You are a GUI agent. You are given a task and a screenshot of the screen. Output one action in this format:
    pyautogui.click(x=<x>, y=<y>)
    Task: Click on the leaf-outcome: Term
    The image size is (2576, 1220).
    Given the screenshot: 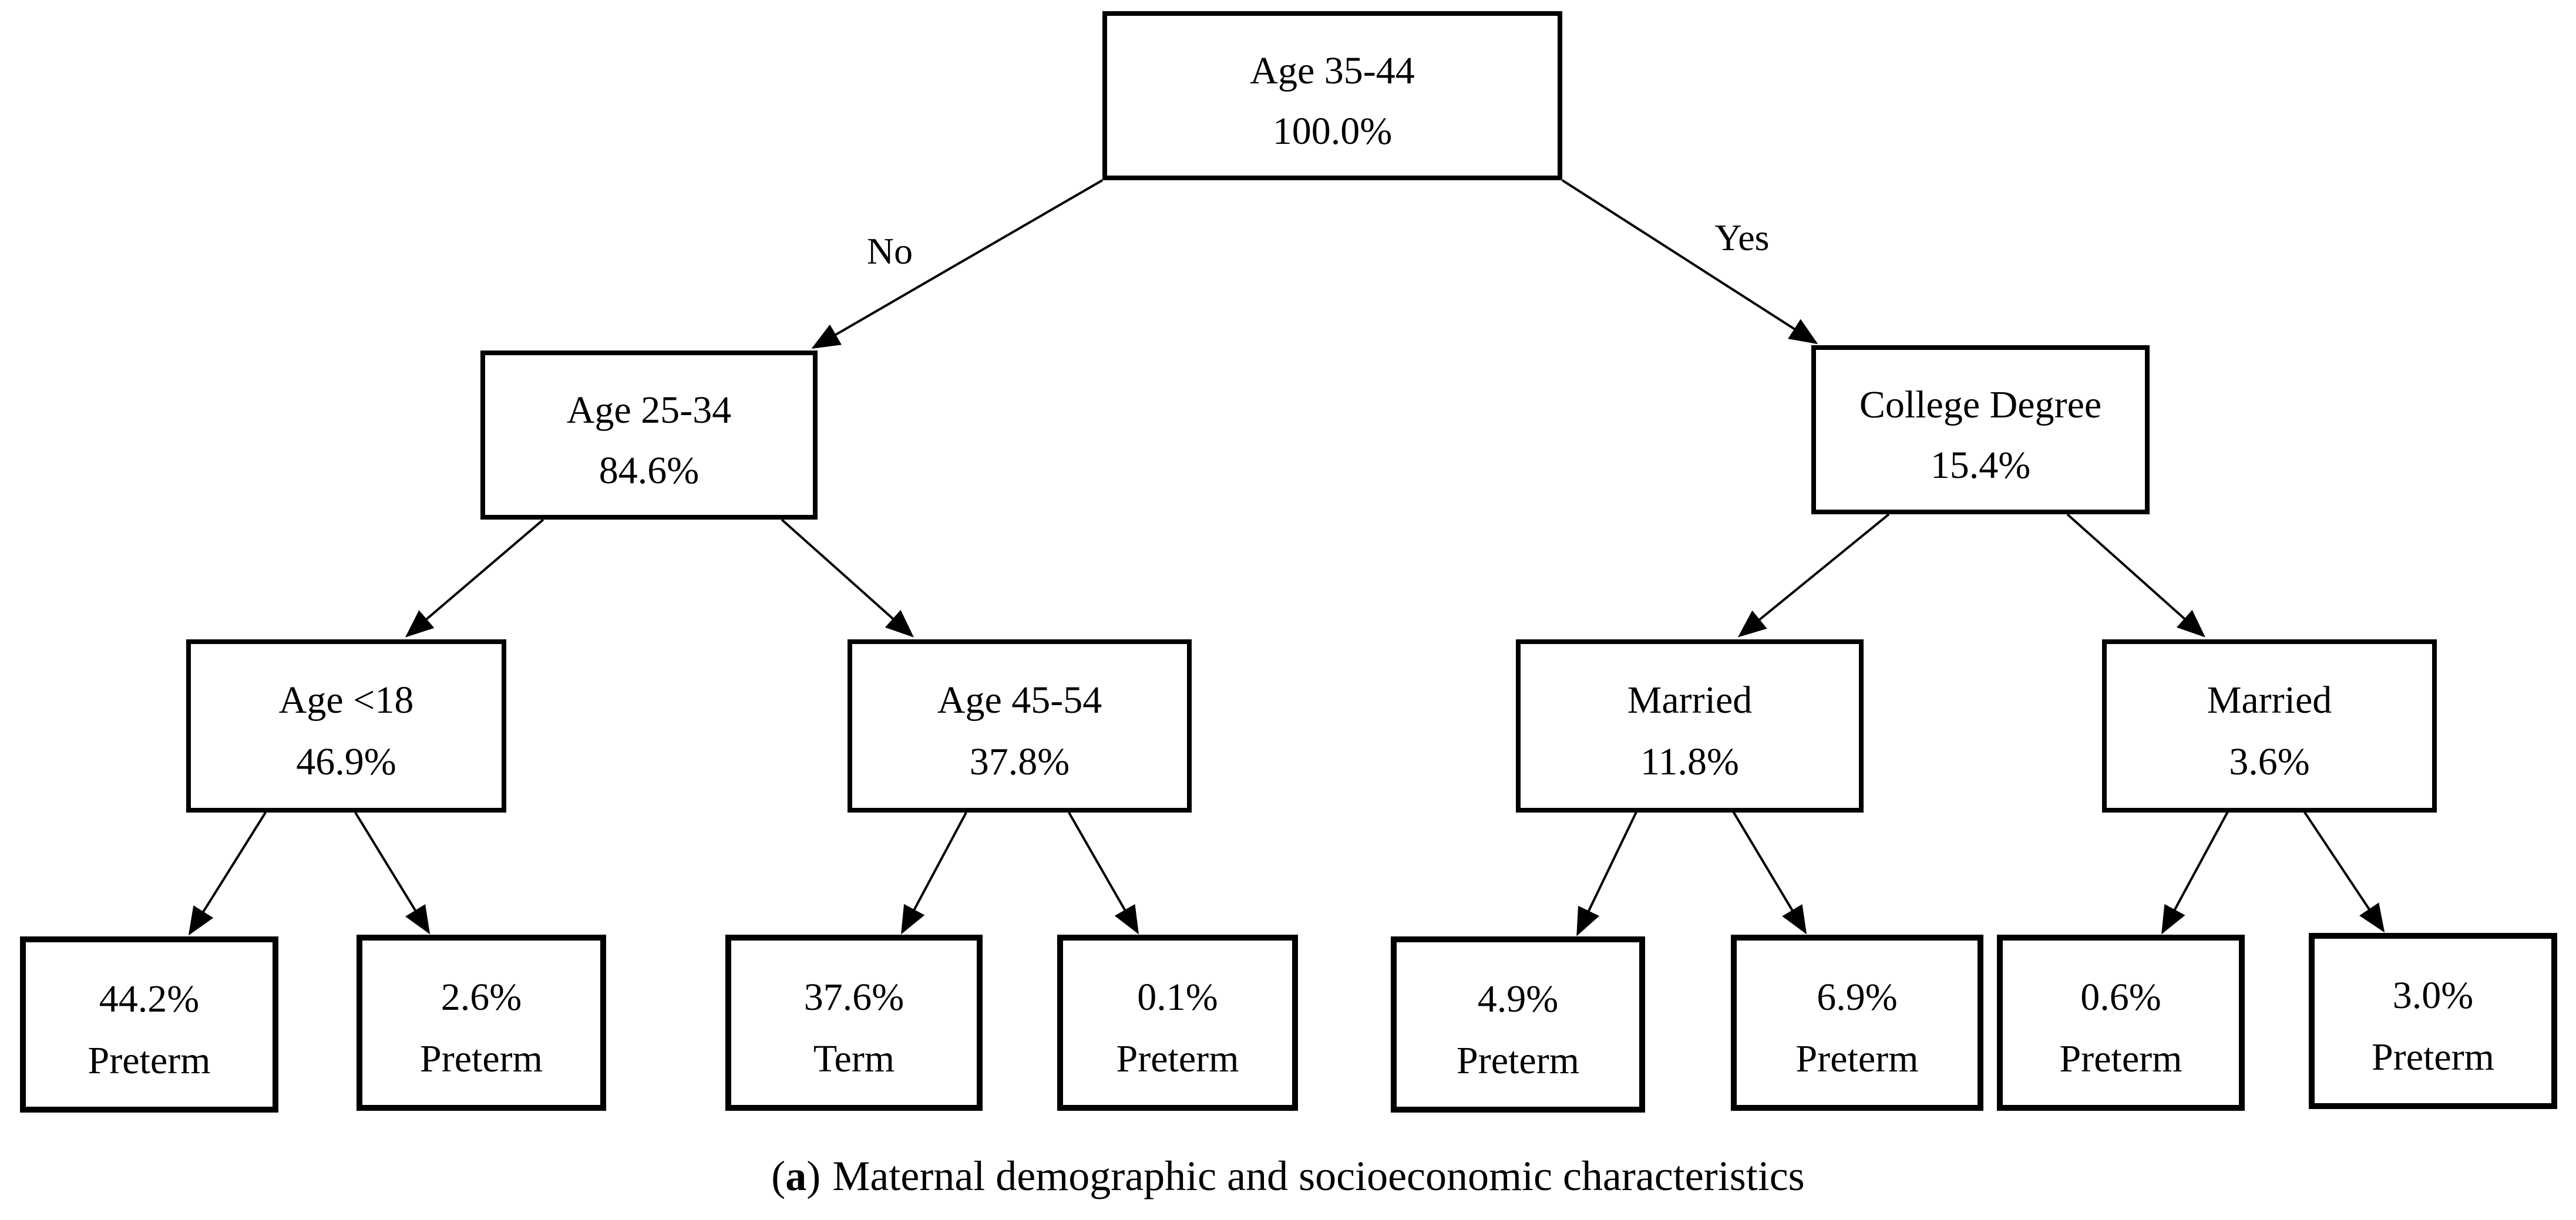 What is the action you would take?
    pyautogui.click(x=854, y=1058)
    